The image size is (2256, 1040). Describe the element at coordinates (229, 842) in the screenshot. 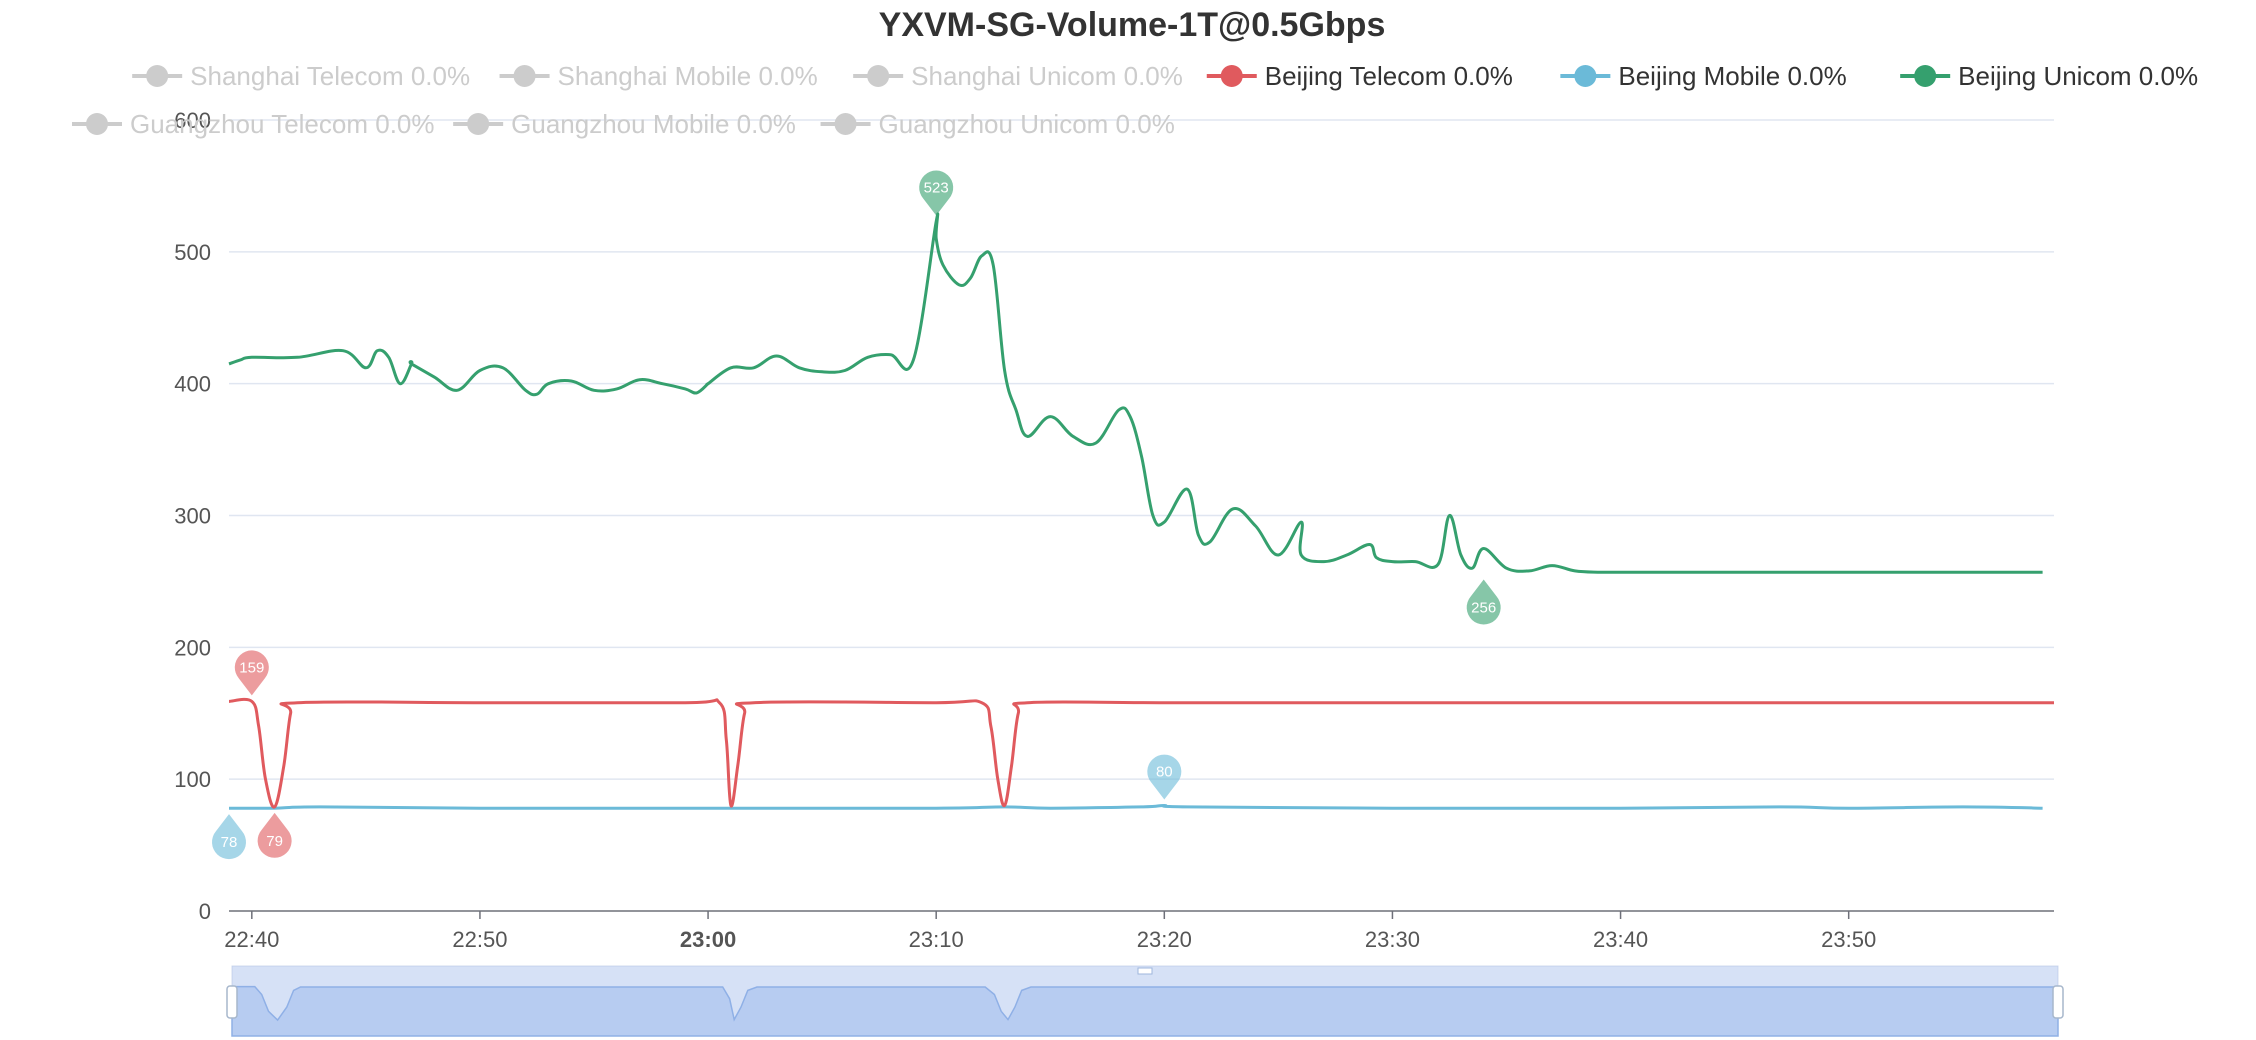

I see `marker-label: 78` at that location.